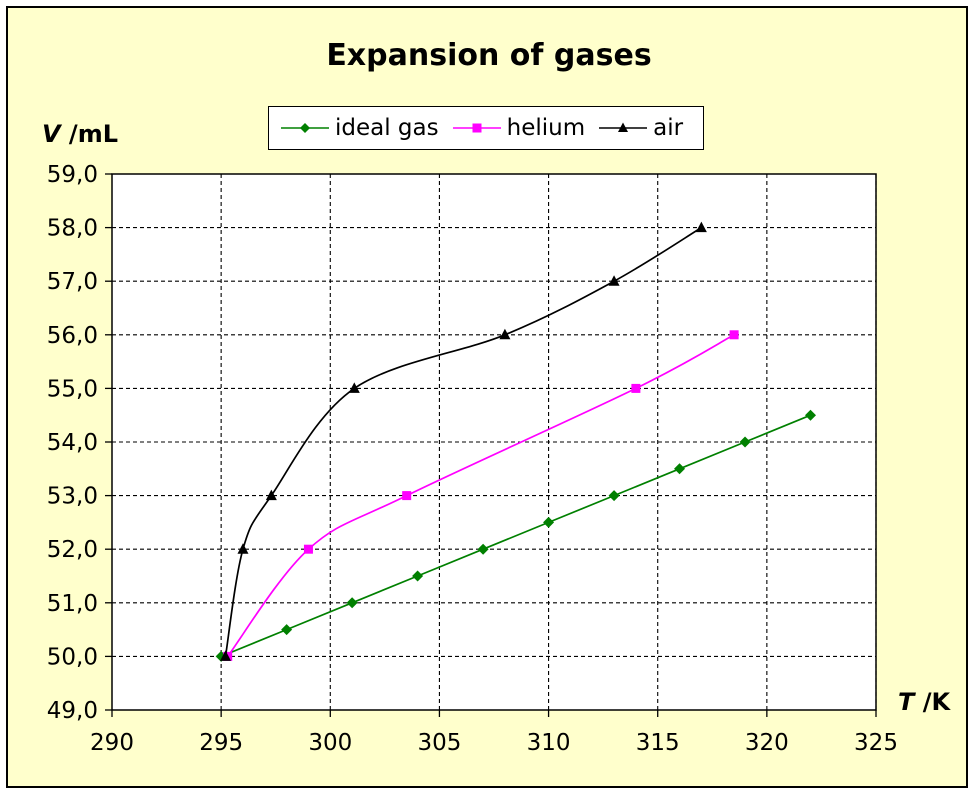 This screenshot has width=976, height=794. I want to click on legend-item-helium: helium, so click(518, 128).